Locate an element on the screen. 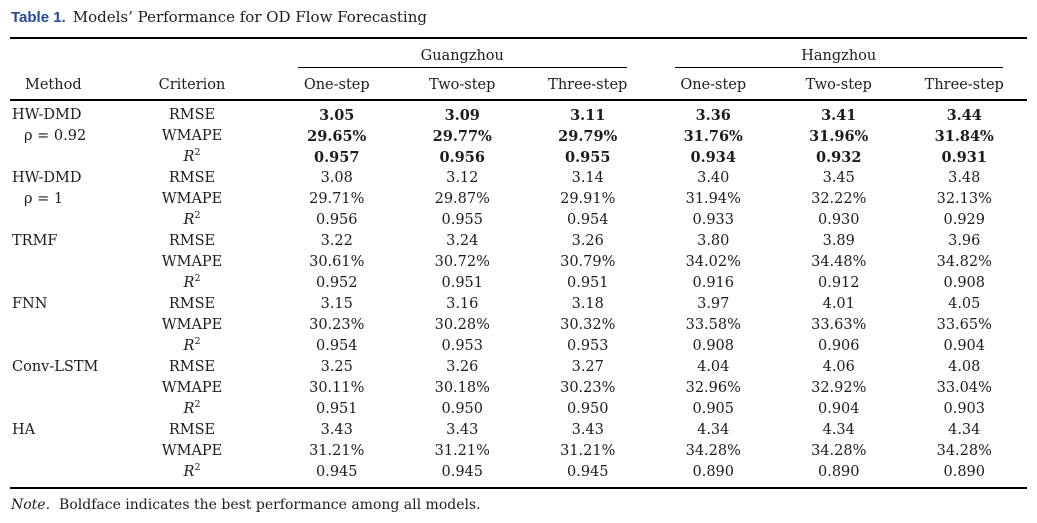 The height and width of the screenshot is (523, 1037). value-cell: 3.08 is located at coordinates (336, 178).